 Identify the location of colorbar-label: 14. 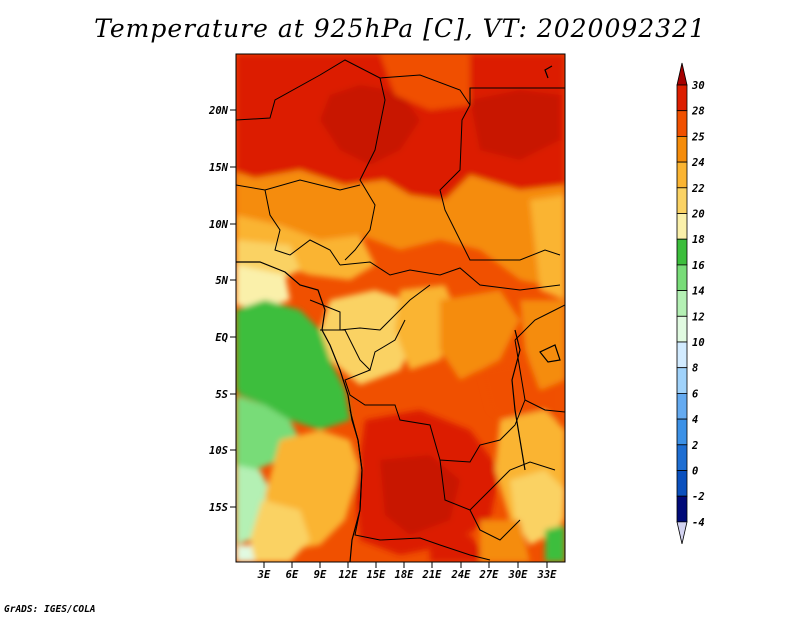
(698, 292).